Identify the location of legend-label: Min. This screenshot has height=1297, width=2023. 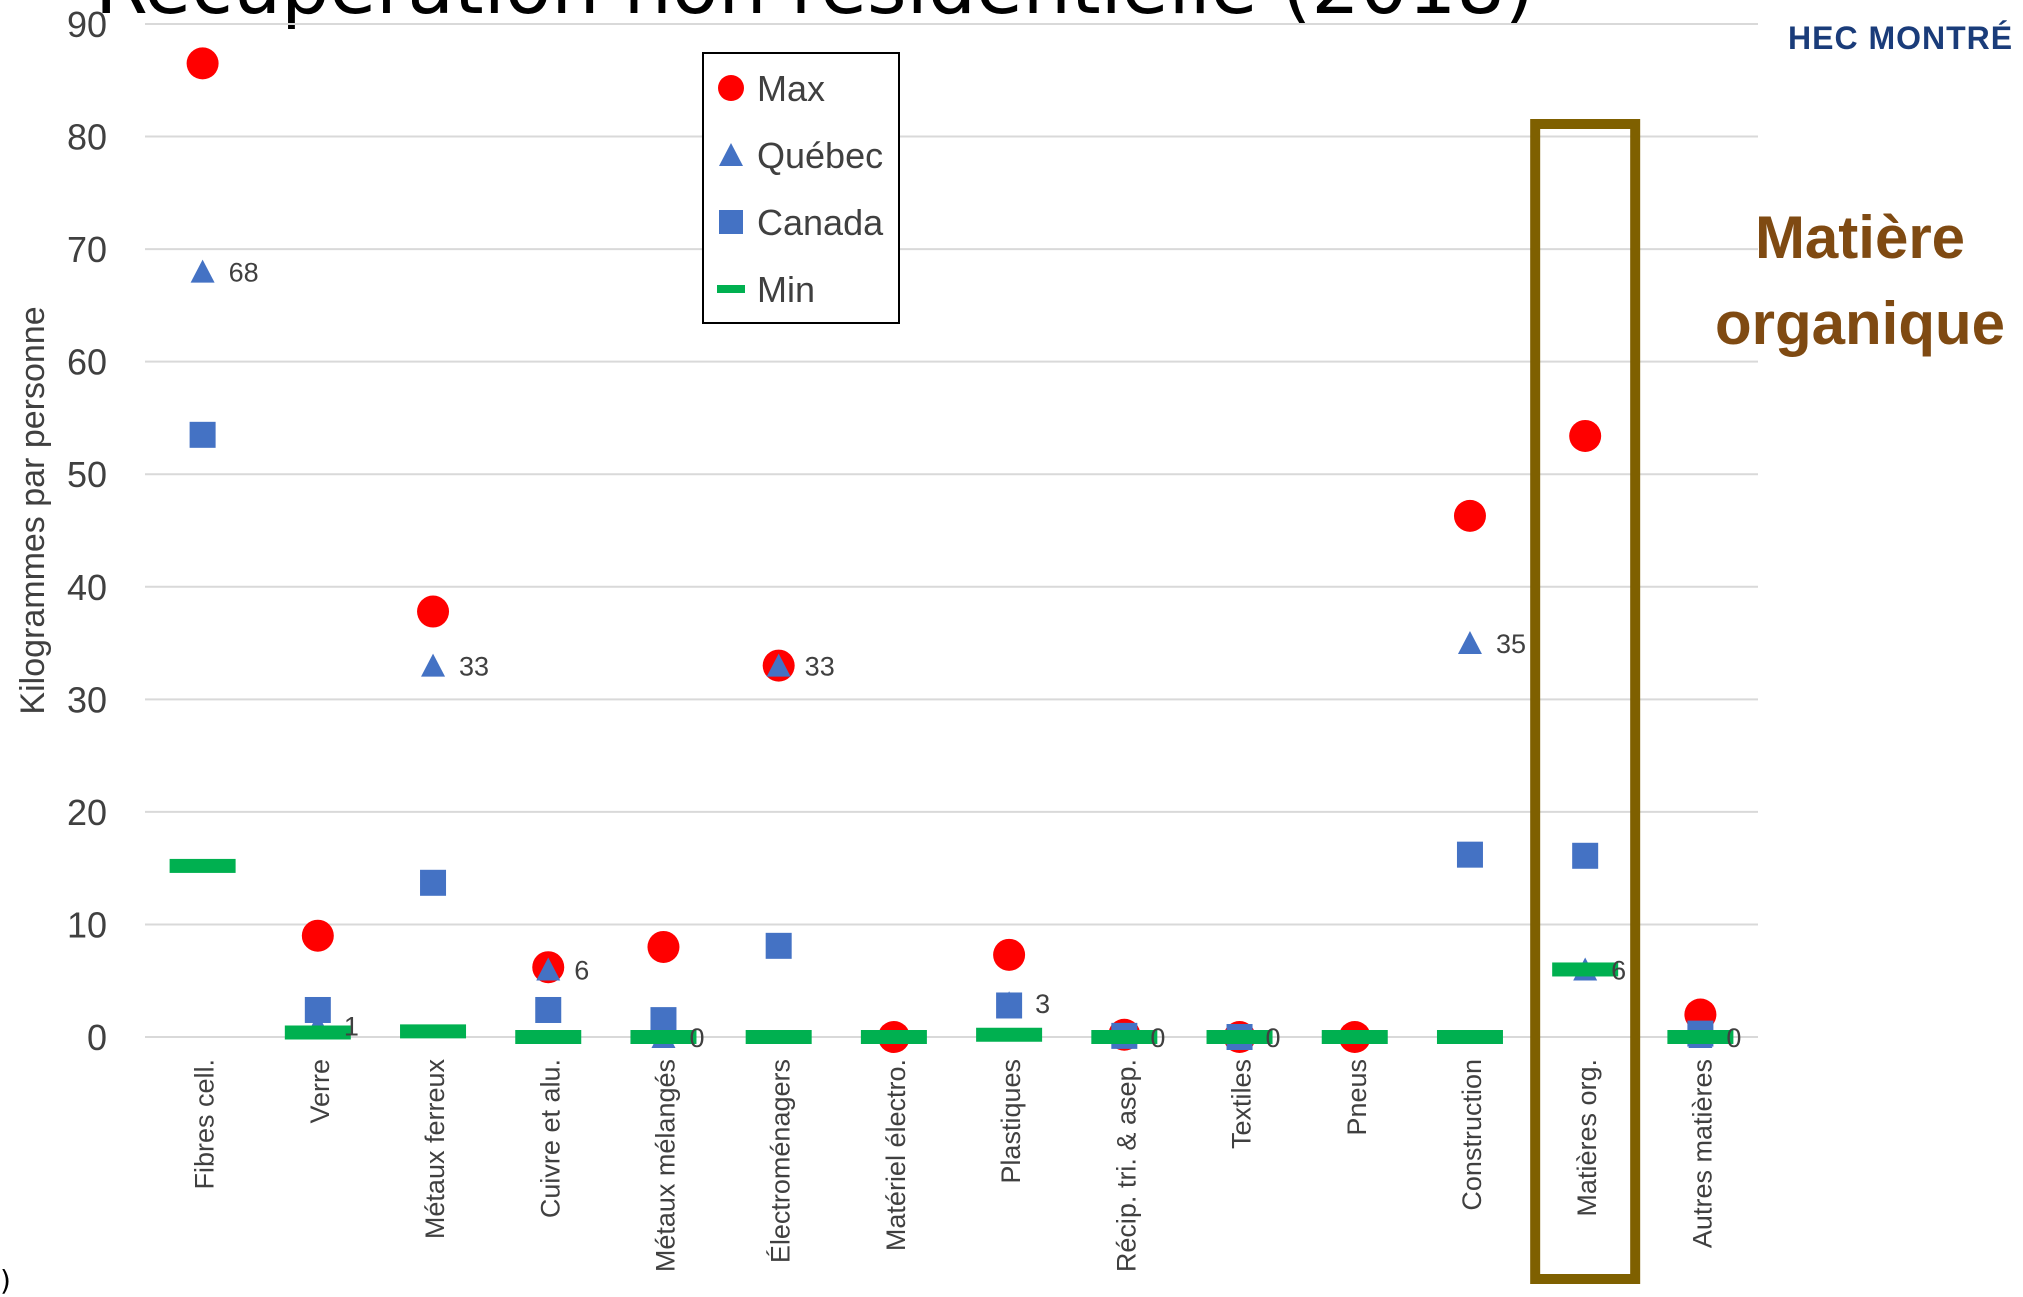
(786, 289).